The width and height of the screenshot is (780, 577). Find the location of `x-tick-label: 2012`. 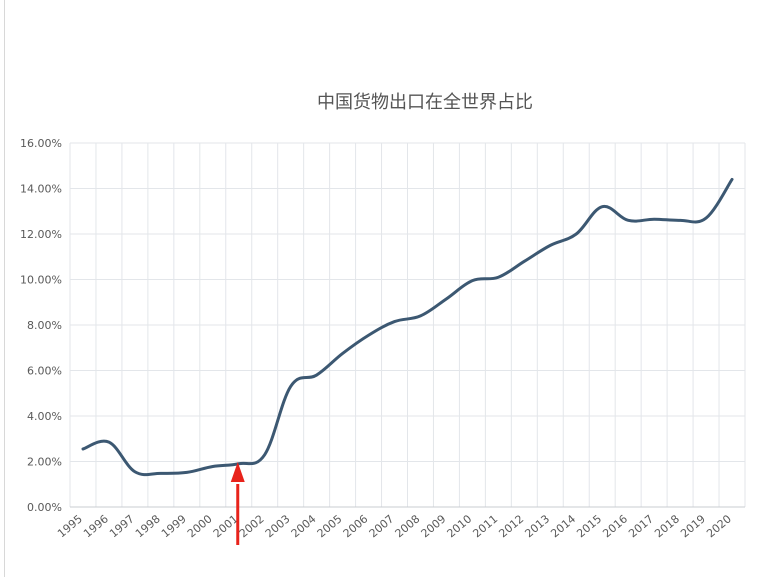

x-tick-label: 2012 is located at coordinates (511, 526).